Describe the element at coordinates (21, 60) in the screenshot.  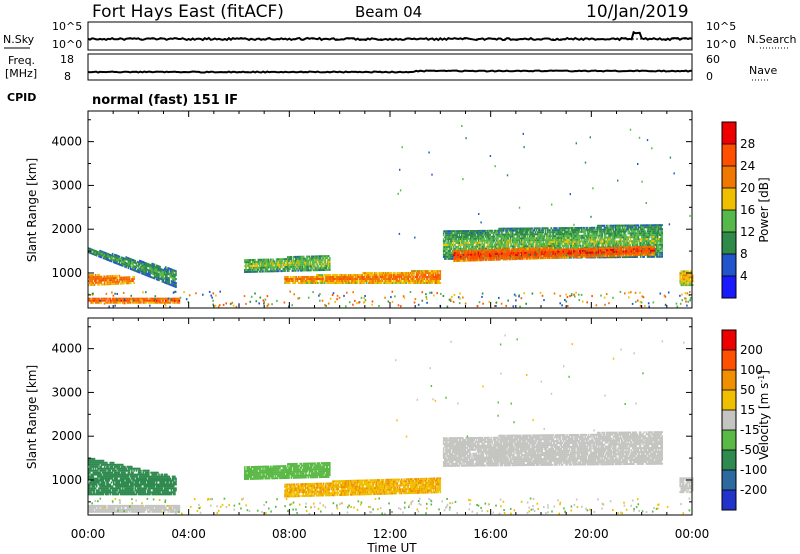
I see `freq-label-top: Freq.` at that location.